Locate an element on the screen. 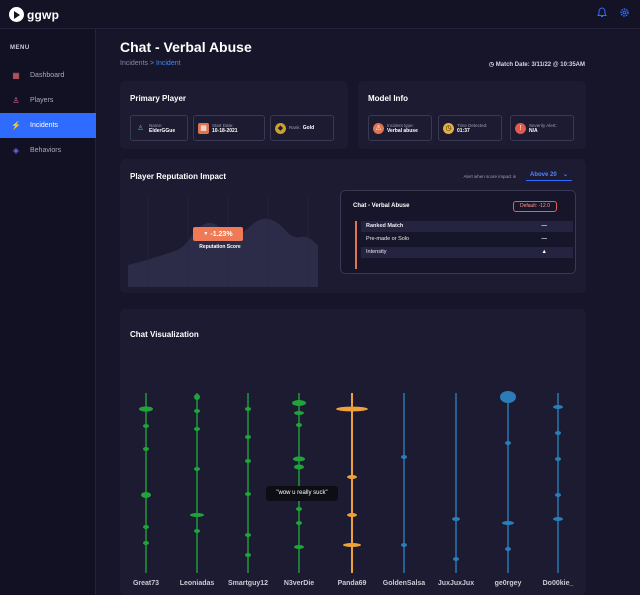 Image resolution: width=640 pixels, height=595 pixels. sidebar-item-behaviors: ◈ Behaviors is located at coordinates (48, 150).